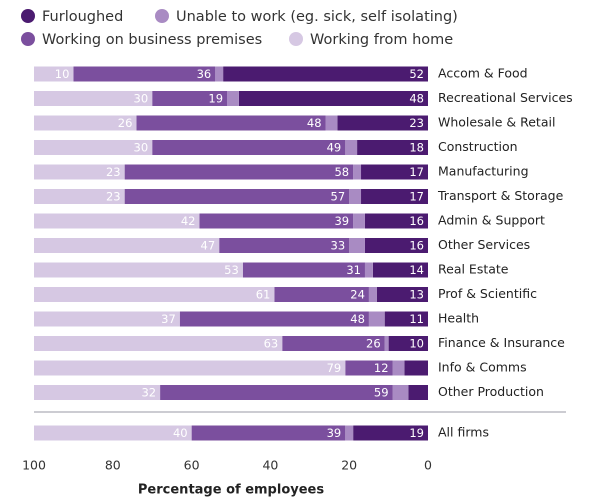  What do you see at coordinates (416, 172) in the screenshot?
I see `value-label: 17` at bounding box center [416, 172].